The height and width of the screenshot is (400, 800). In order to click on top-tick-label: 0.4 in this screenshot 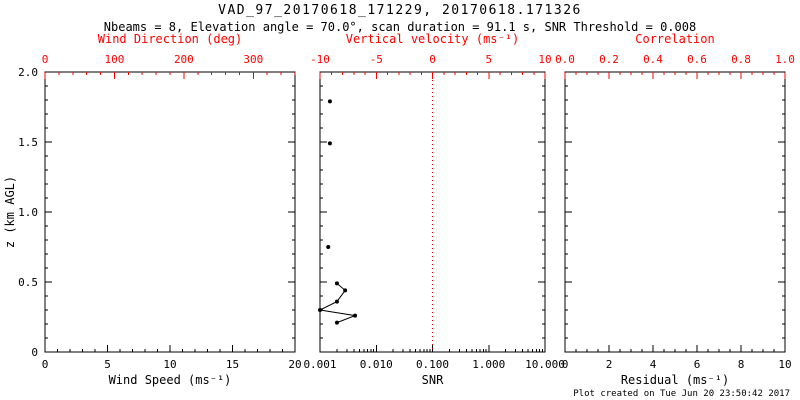, I will do `click(653, 59)`.